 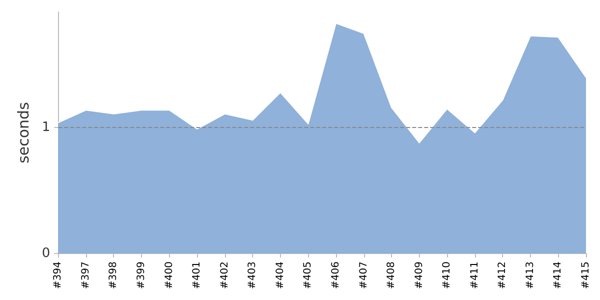 I want to click on x-tick-label: #401, so click(x=197, y=276).